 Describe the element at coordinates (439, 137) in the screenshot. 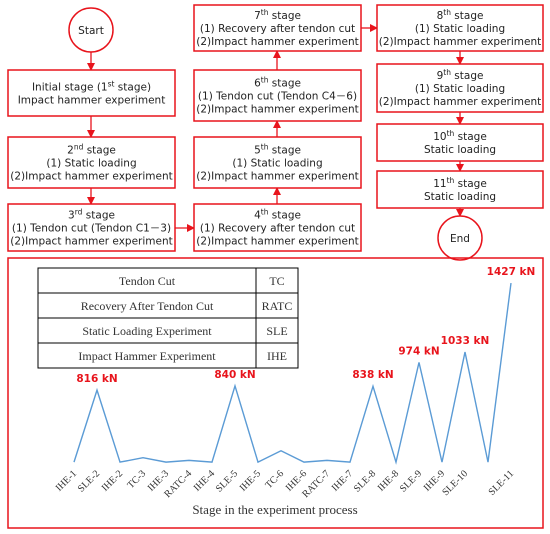

I see `text-segment: 10` at that location.